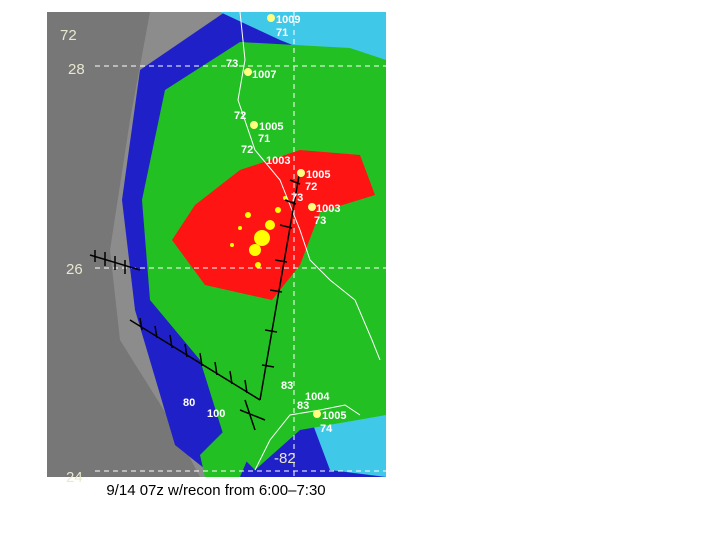 The height and width of the screenshot is (540, 720). I want to click on latitude-label: 24, so click(74, 477).